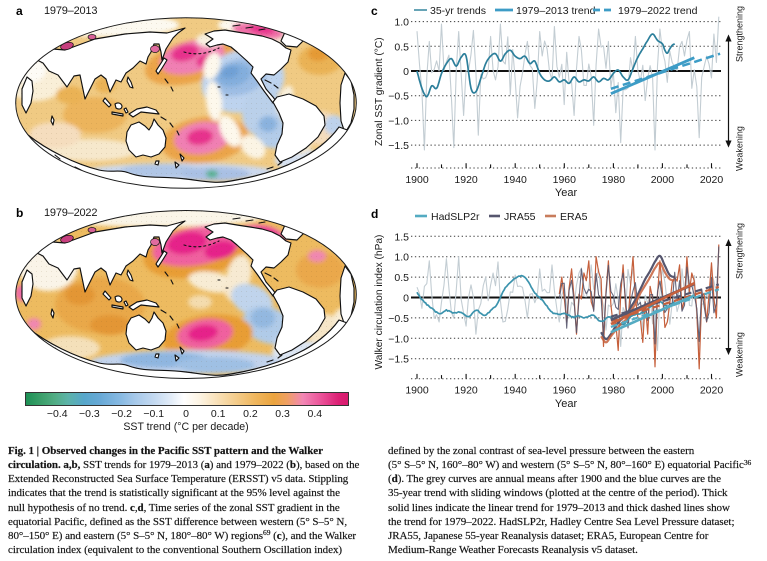 The height and width of the screenshot is (561, 767). I want to click on svg-text: Walker circulation index (hPa), so click(379, 302).